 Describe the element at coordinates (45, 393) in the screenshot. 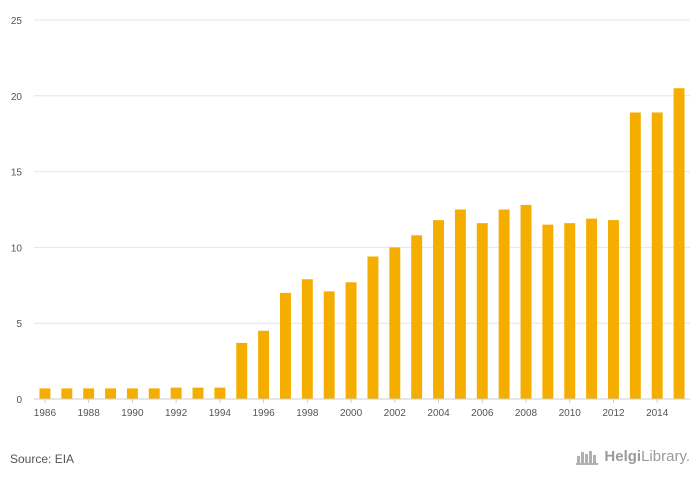

I see `bar-1986` at that location.